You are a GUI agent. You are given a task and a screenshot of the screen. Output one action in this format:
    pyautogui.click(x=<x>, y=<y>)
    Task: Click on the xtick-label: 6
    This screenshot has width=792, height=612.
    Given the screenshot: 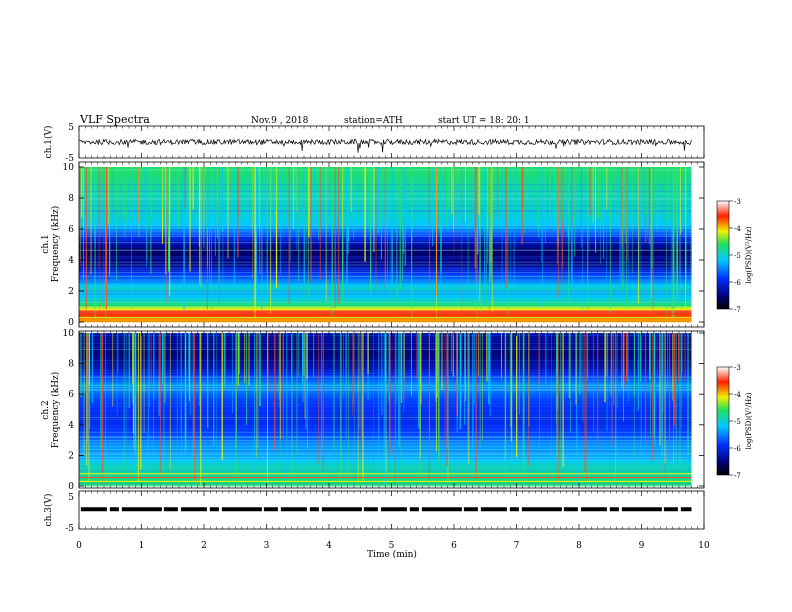 What is the action you would take?
    pyautogui.click(x=454, y=546)
    